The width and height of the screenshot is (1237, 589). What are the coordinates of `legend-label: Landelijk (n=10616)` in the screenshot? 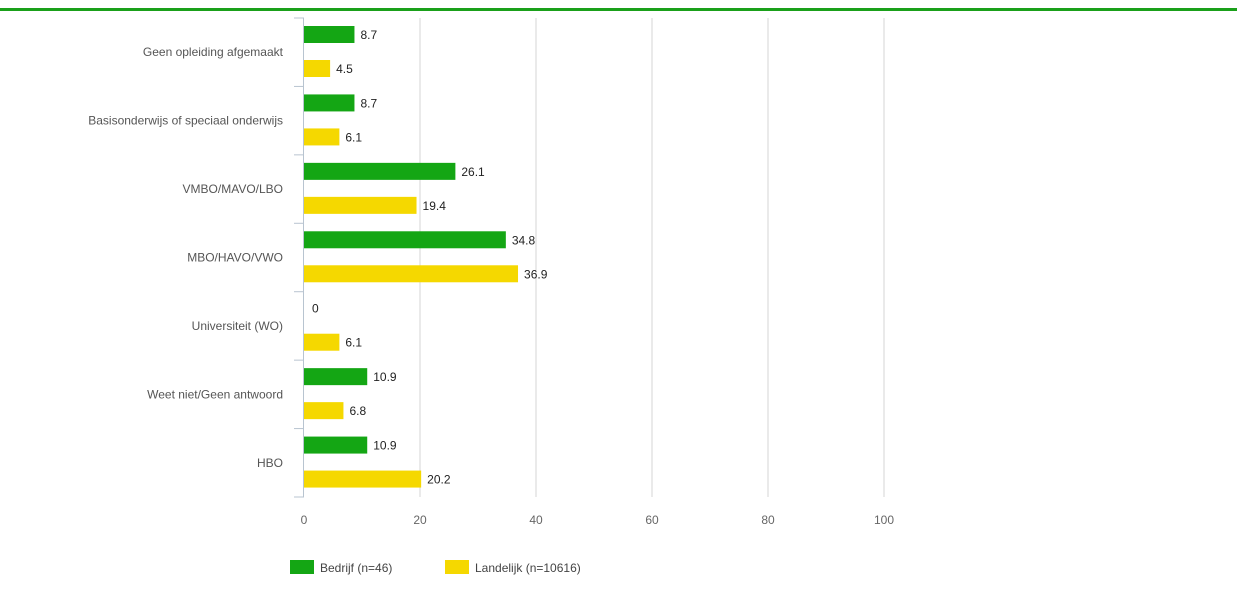 It's located at (528, 568).